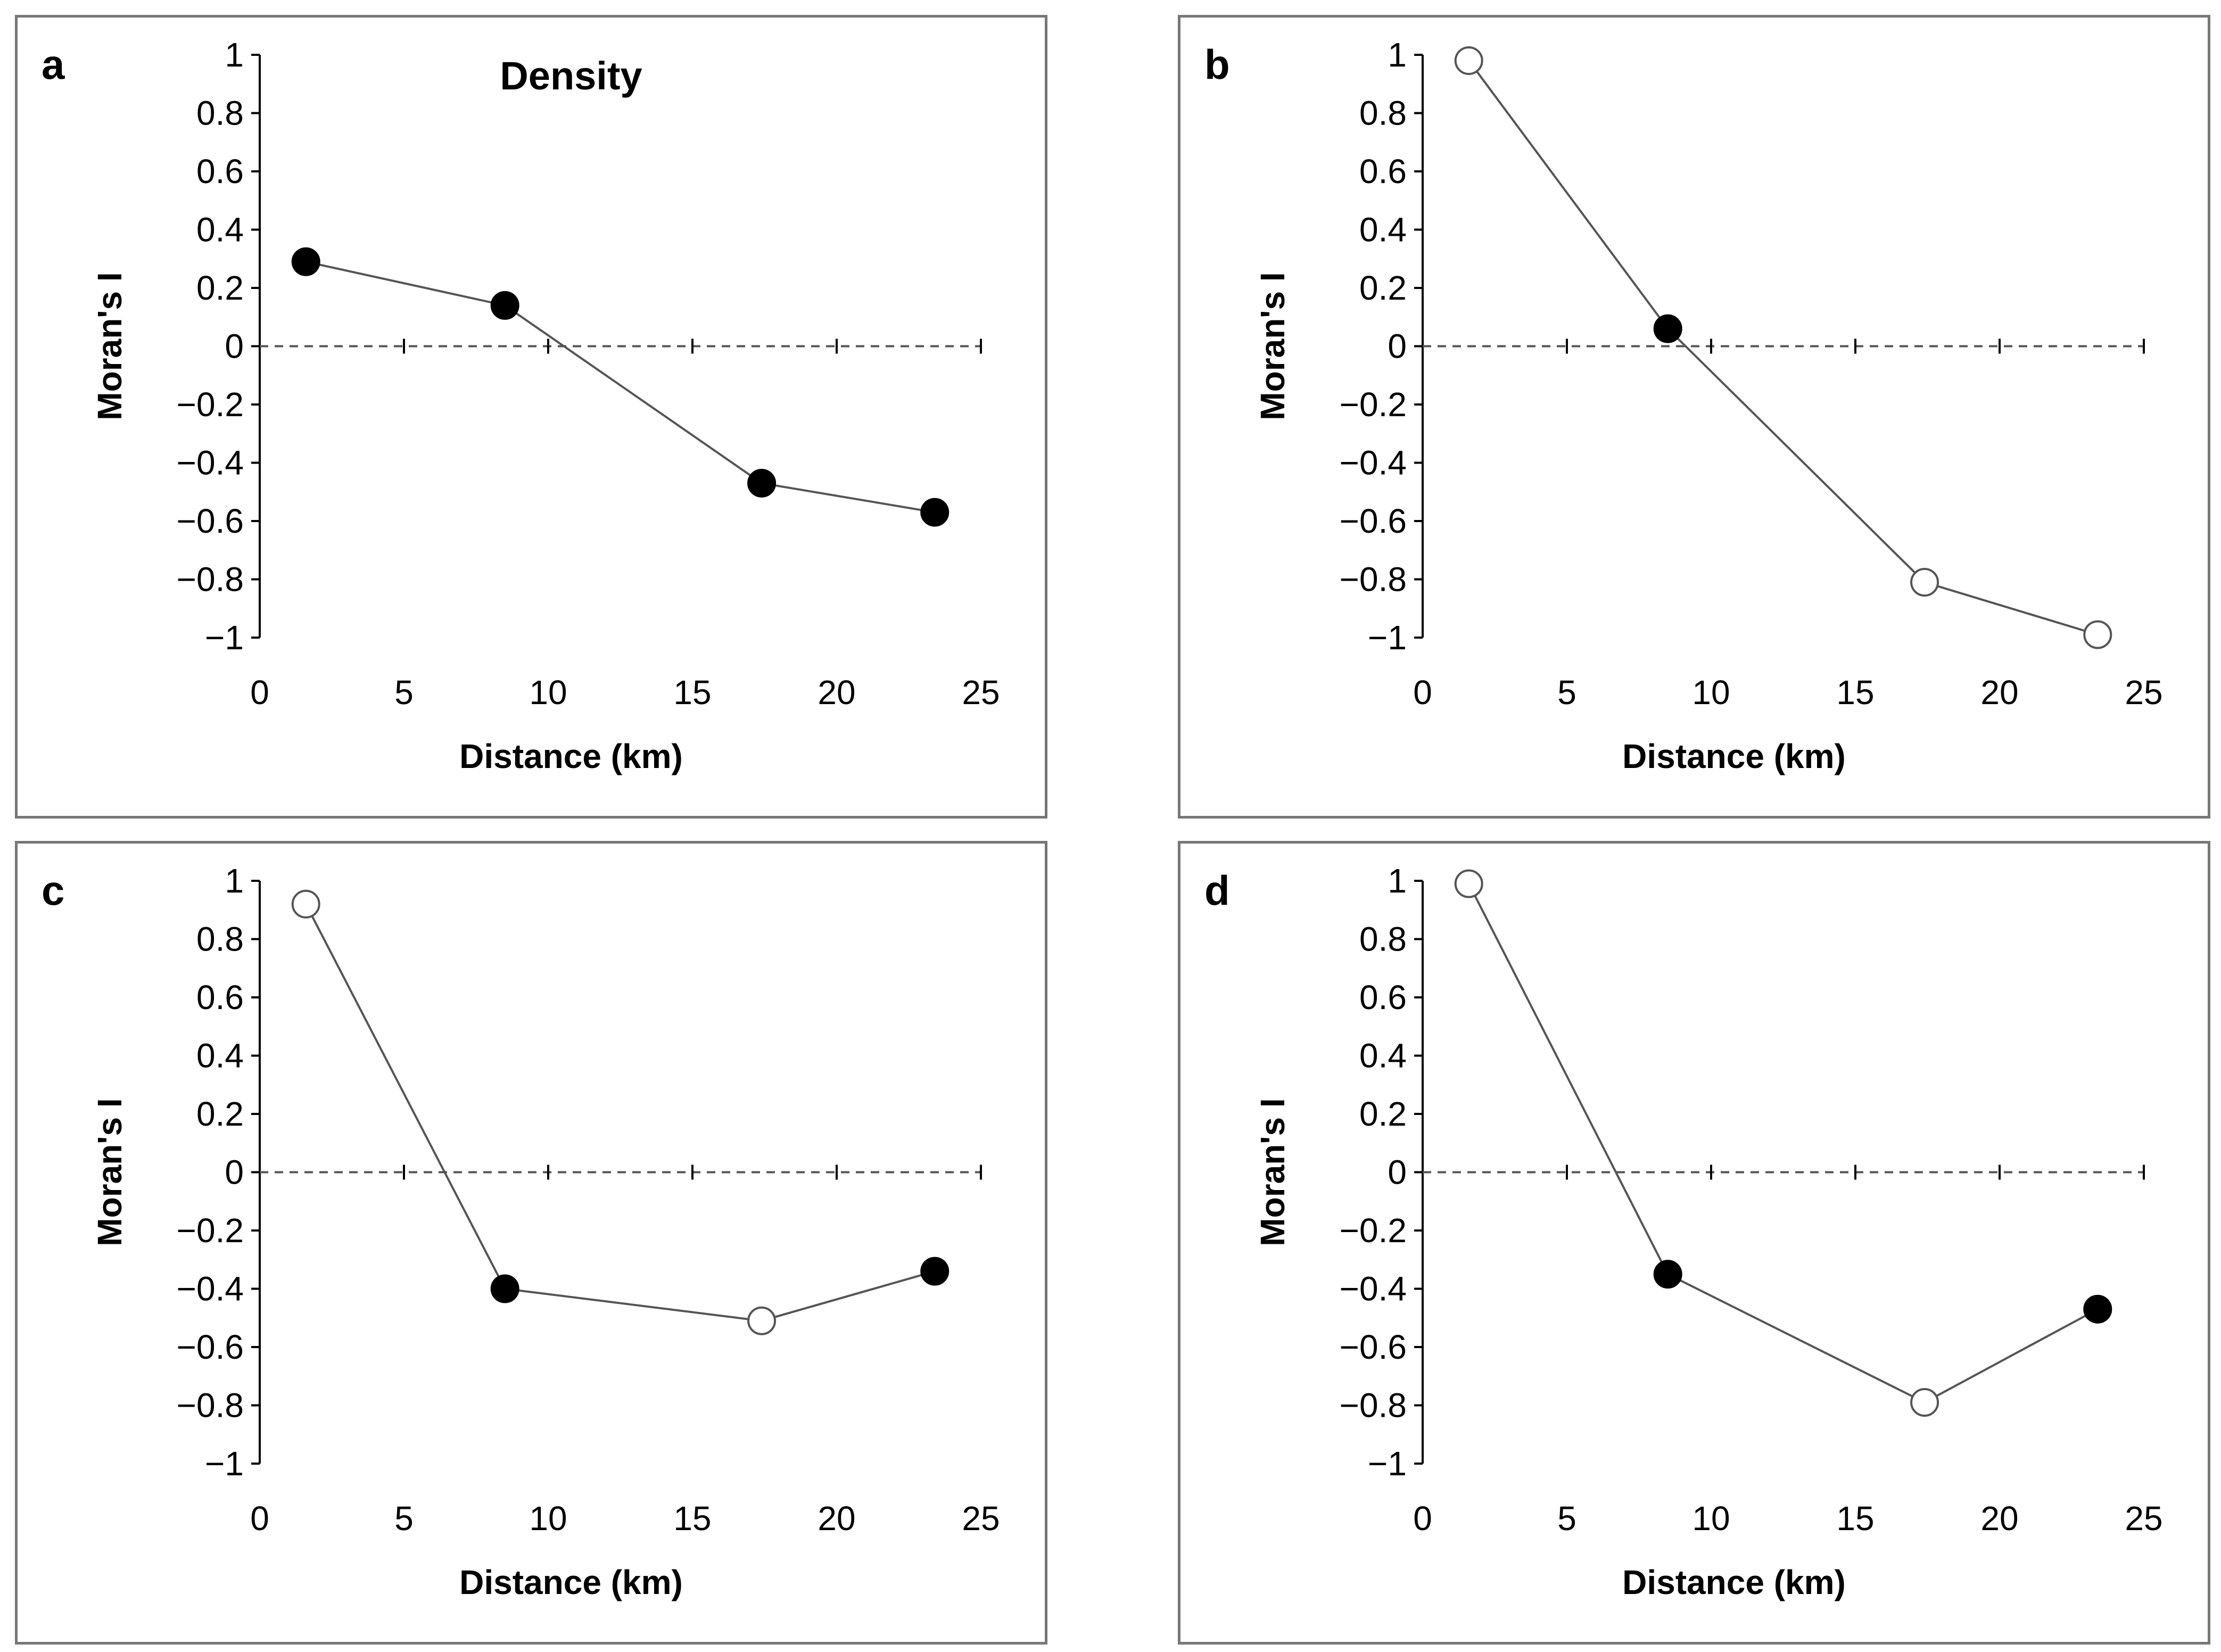 The height and width of the screenshot is (1652, 2221). What do you see at coordinates (571, 76) in the screenshot?
I see `chart-title: Density` at bounding box center [571, 76].